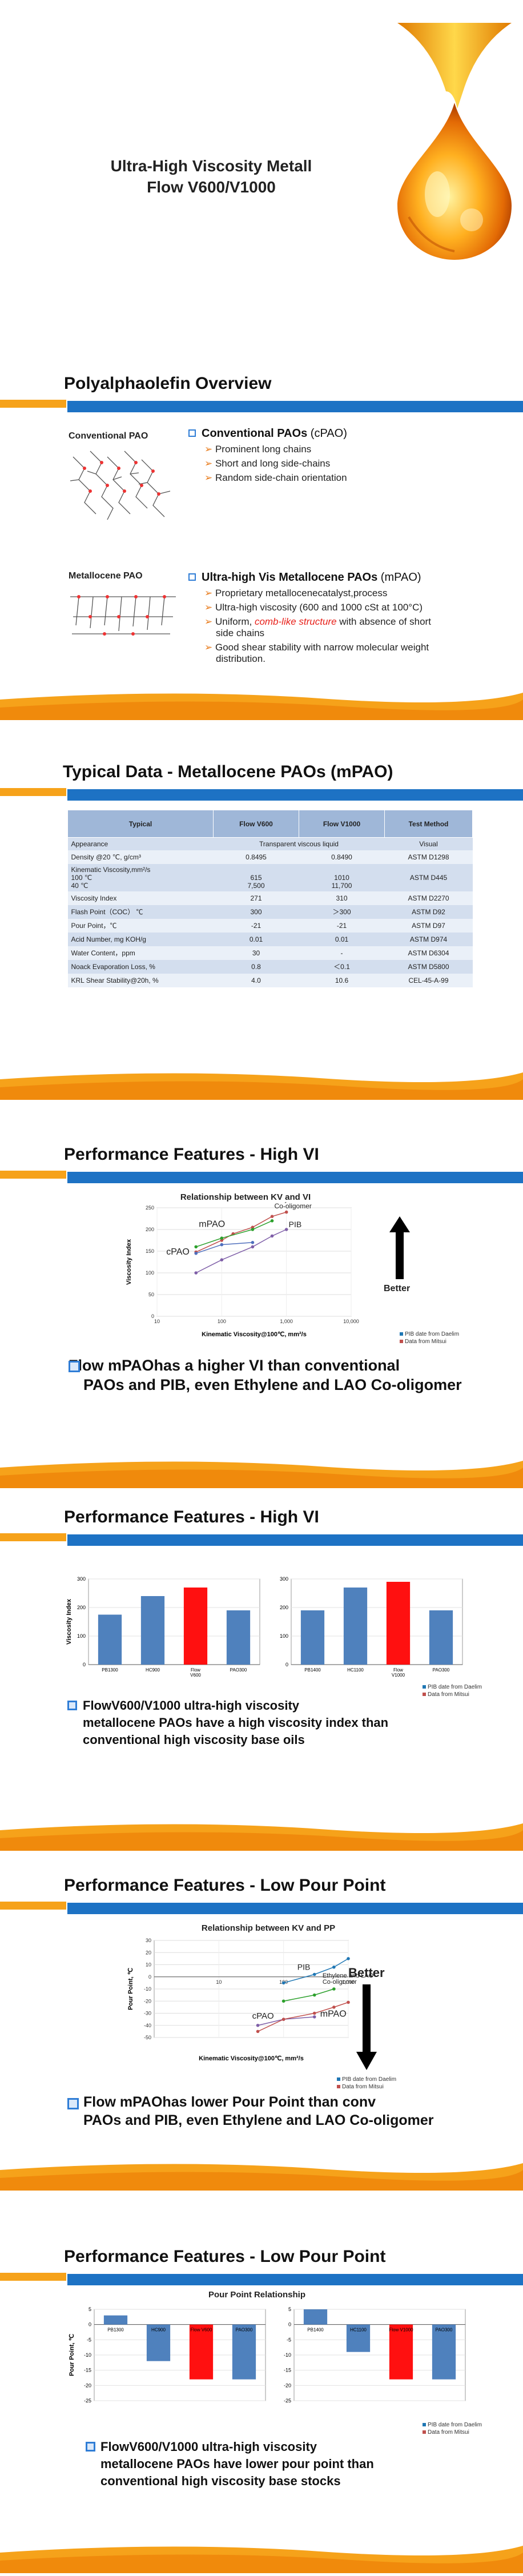 This screenshot has width=523, height=2576. What do you see at coordinates (256, 966) in the screenshot?
I see `table-cell: 0.8` at bounding box center [256, 966].